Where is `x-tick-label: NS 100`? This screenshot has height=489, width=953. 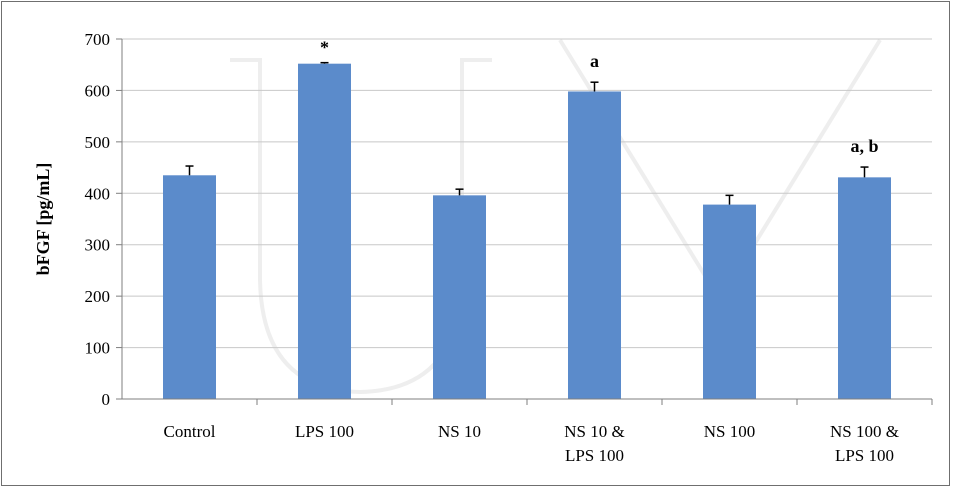 x-tick-label: NS 100 is located at coordinates (729, 431).